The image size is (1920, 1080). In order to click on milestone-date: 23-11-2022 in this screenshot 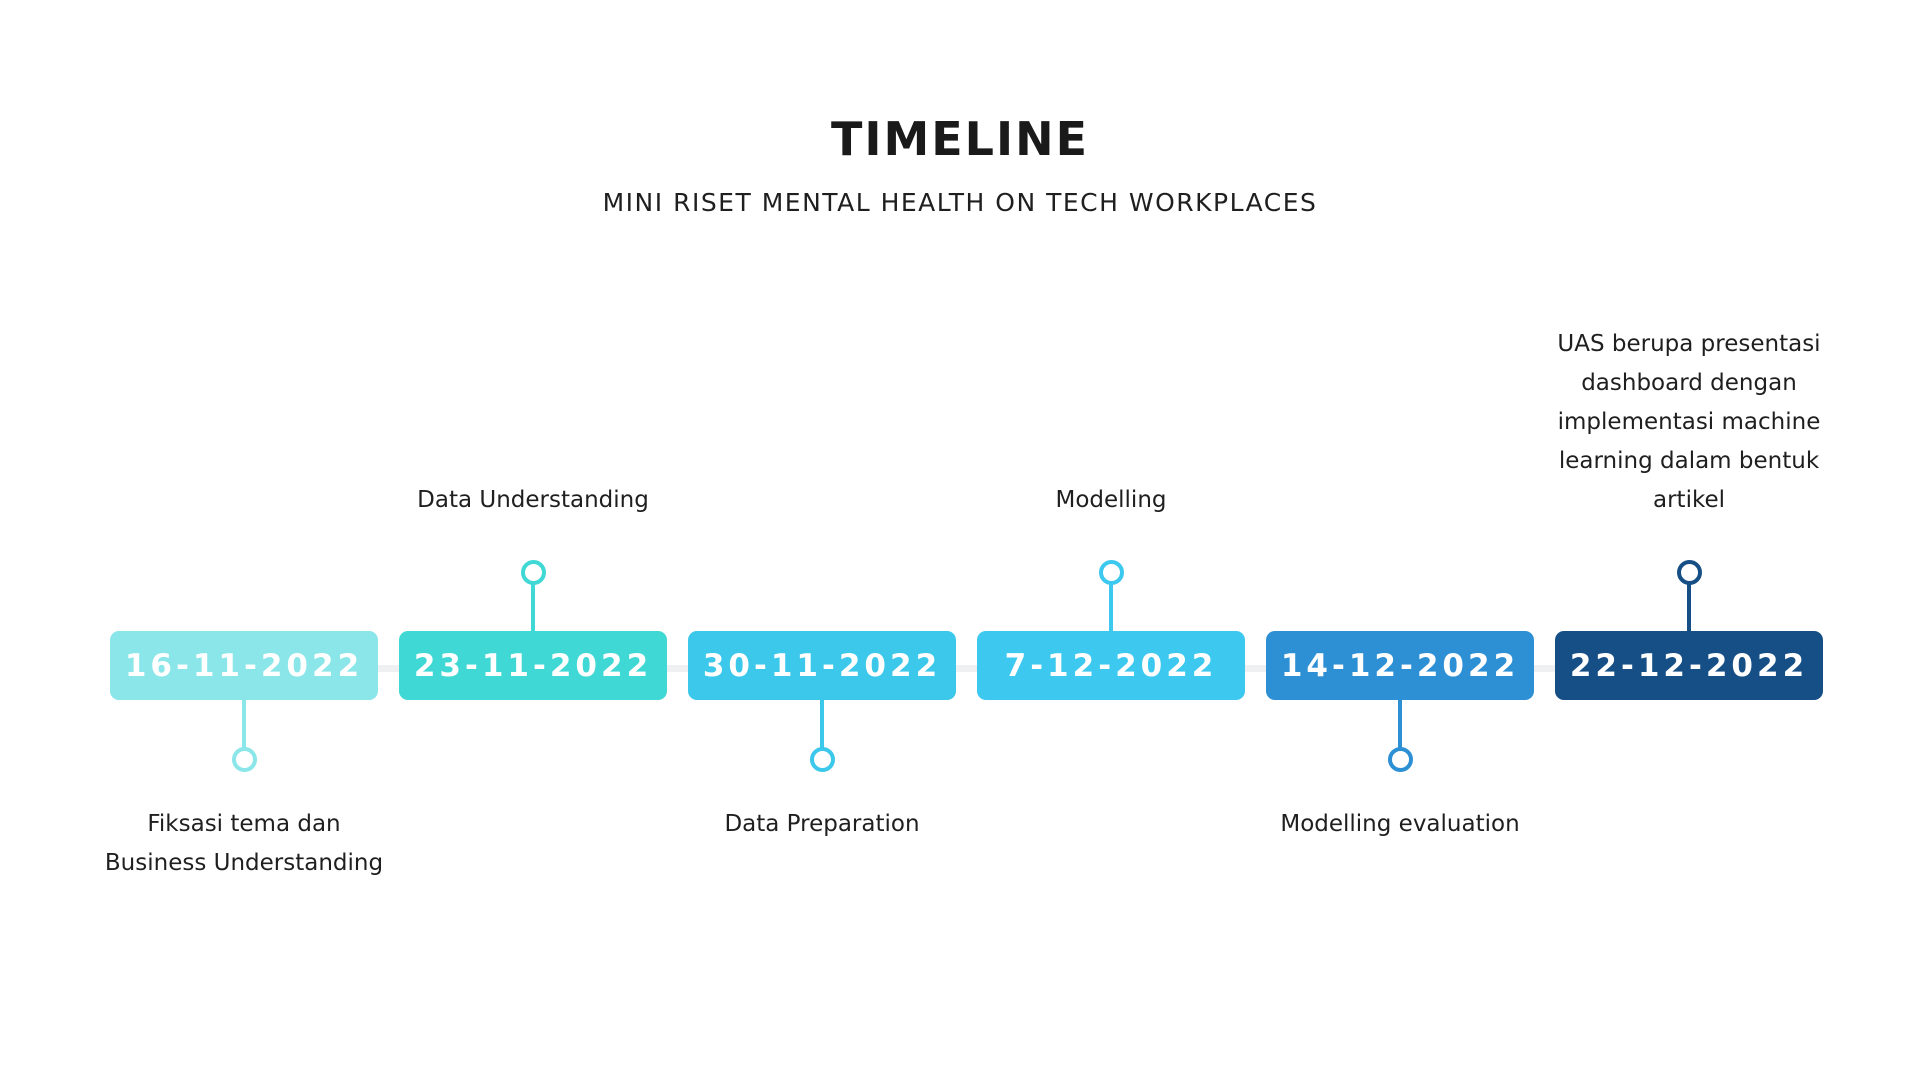, I will do `click(533, 665)`.